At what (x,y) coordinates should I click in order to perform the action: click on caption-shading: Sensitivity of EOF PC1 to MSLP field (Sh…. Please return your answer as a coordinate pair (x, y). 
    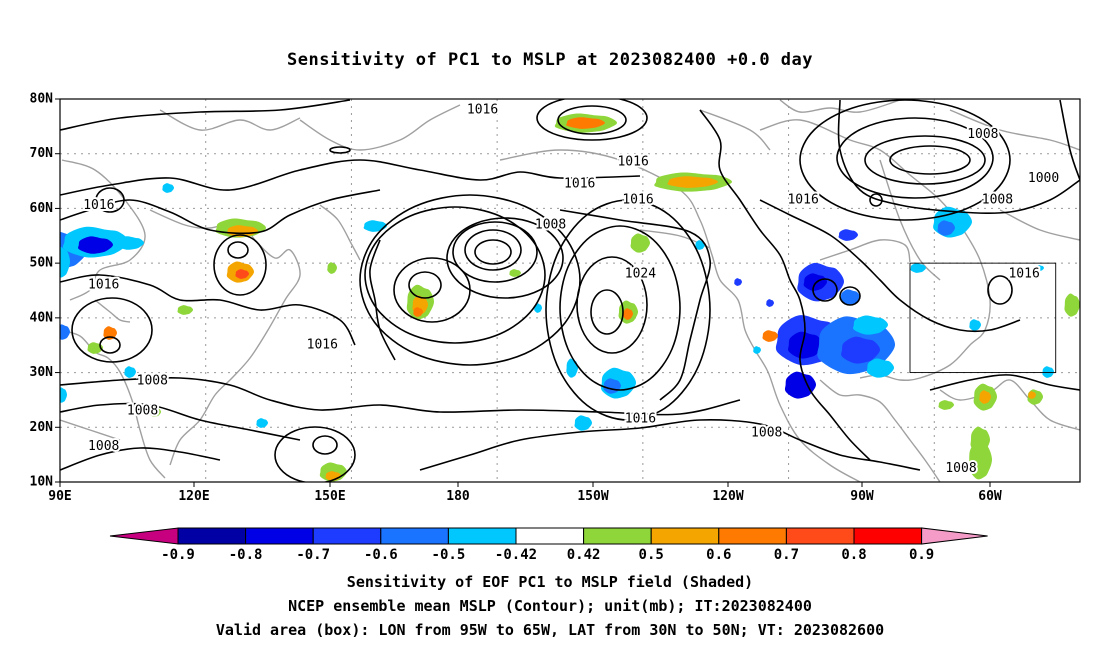
    Looking at the image, I should click on (550, 582).